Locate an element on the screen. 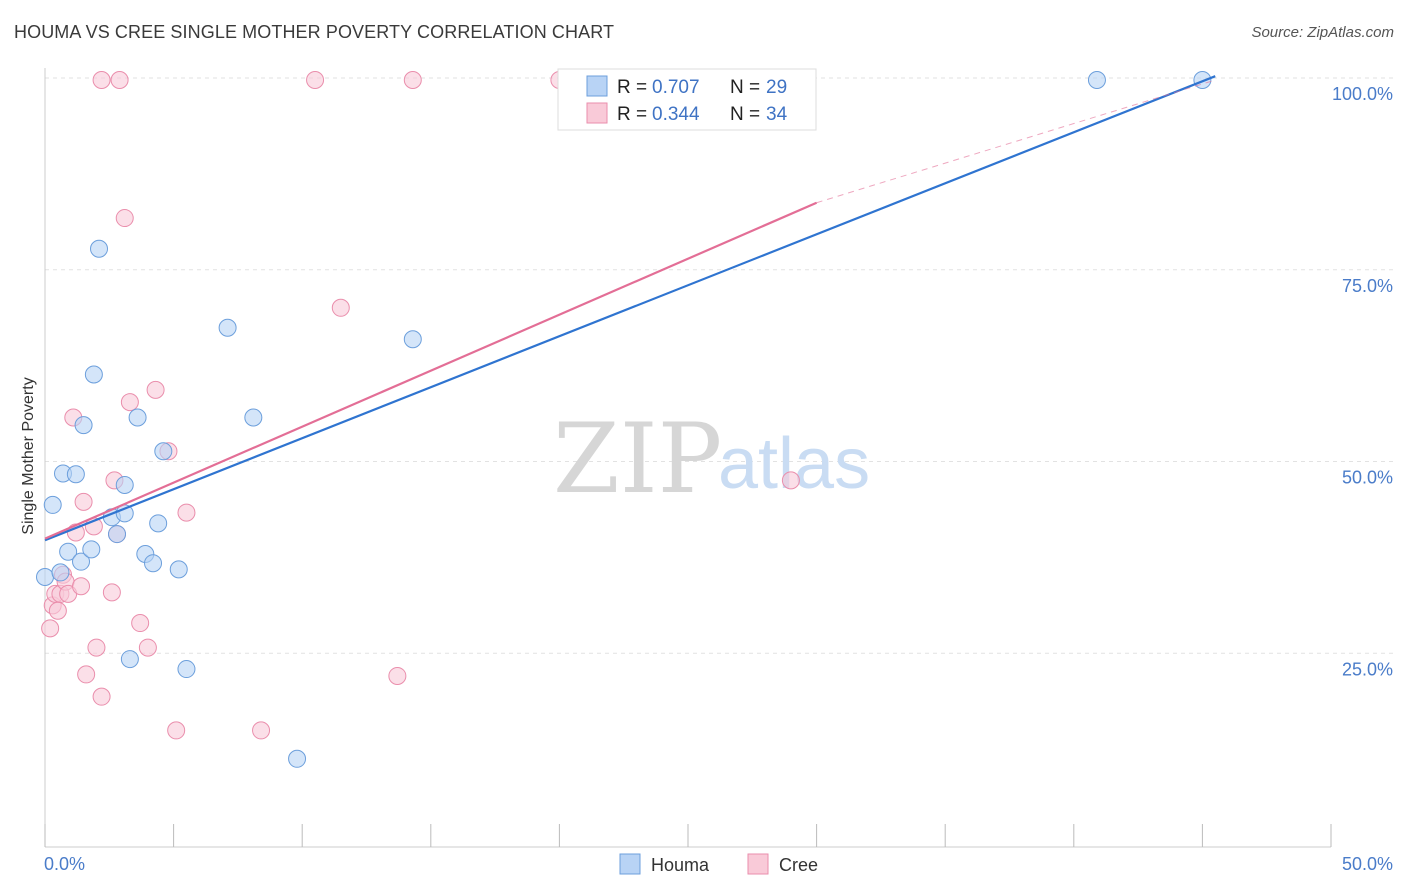 The image size is (1406, 892). legend-n-label-cree: N = is located at coordinates (745, 114).